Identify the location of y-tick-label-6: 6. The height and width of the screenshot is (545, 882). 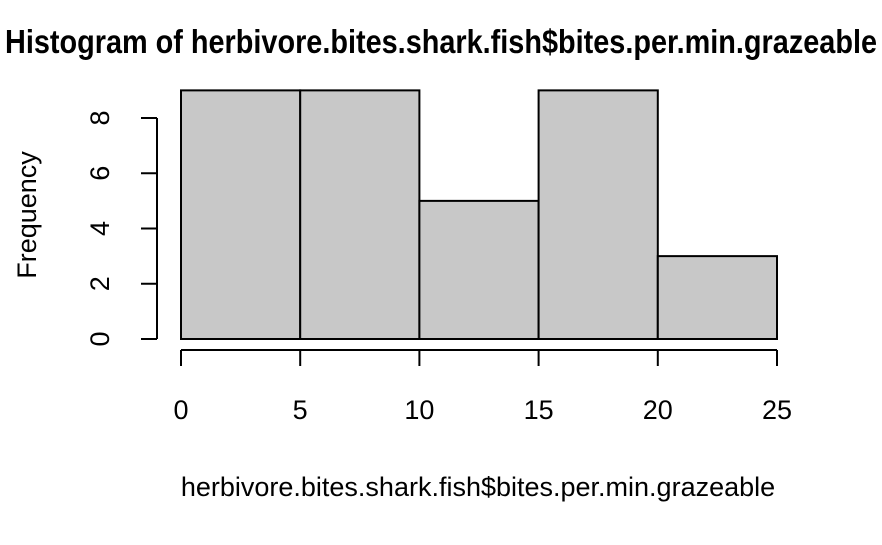
(100, 173).